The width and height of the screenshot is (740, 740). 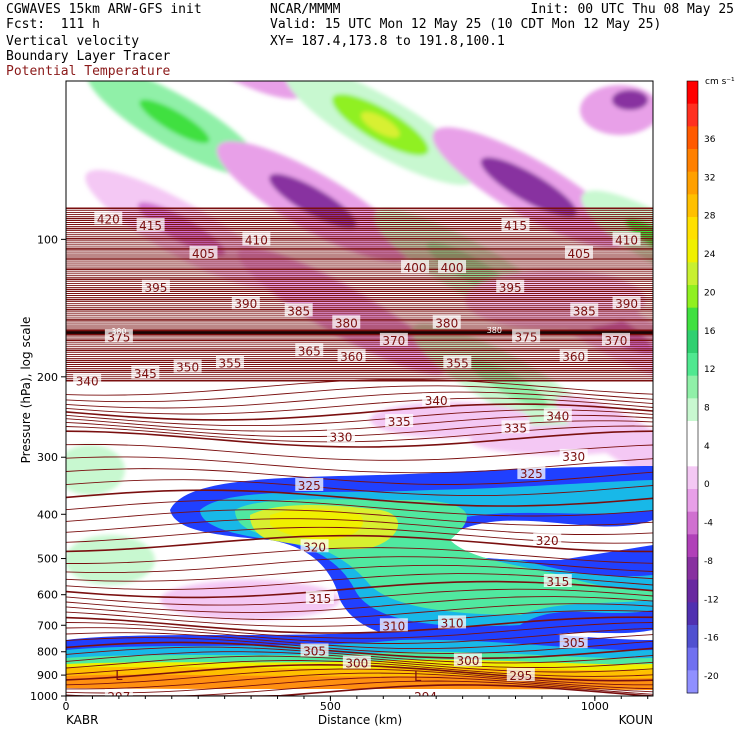 I want to click on model-title: CGWAVES 15km ARW-GFS init, so click(x=104, y=9).